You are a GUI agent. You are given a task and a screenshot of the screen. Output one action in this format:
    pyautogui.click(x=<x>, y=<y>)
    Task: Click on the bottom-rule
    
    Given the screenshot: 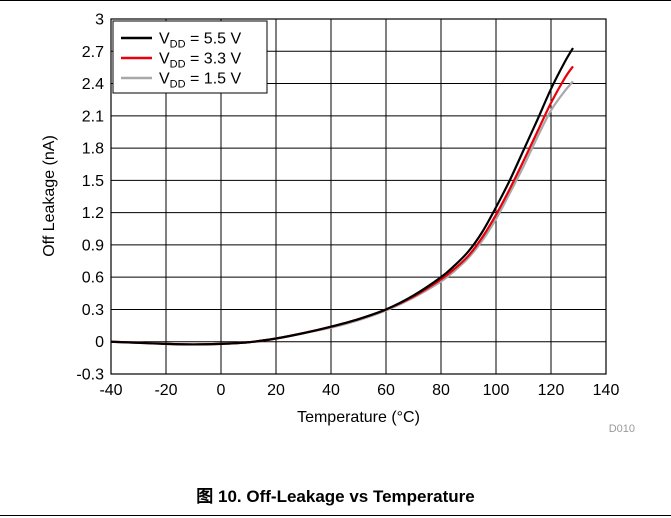 What is the action you would take?
    pyautogui.click(x=335, y=515)
    